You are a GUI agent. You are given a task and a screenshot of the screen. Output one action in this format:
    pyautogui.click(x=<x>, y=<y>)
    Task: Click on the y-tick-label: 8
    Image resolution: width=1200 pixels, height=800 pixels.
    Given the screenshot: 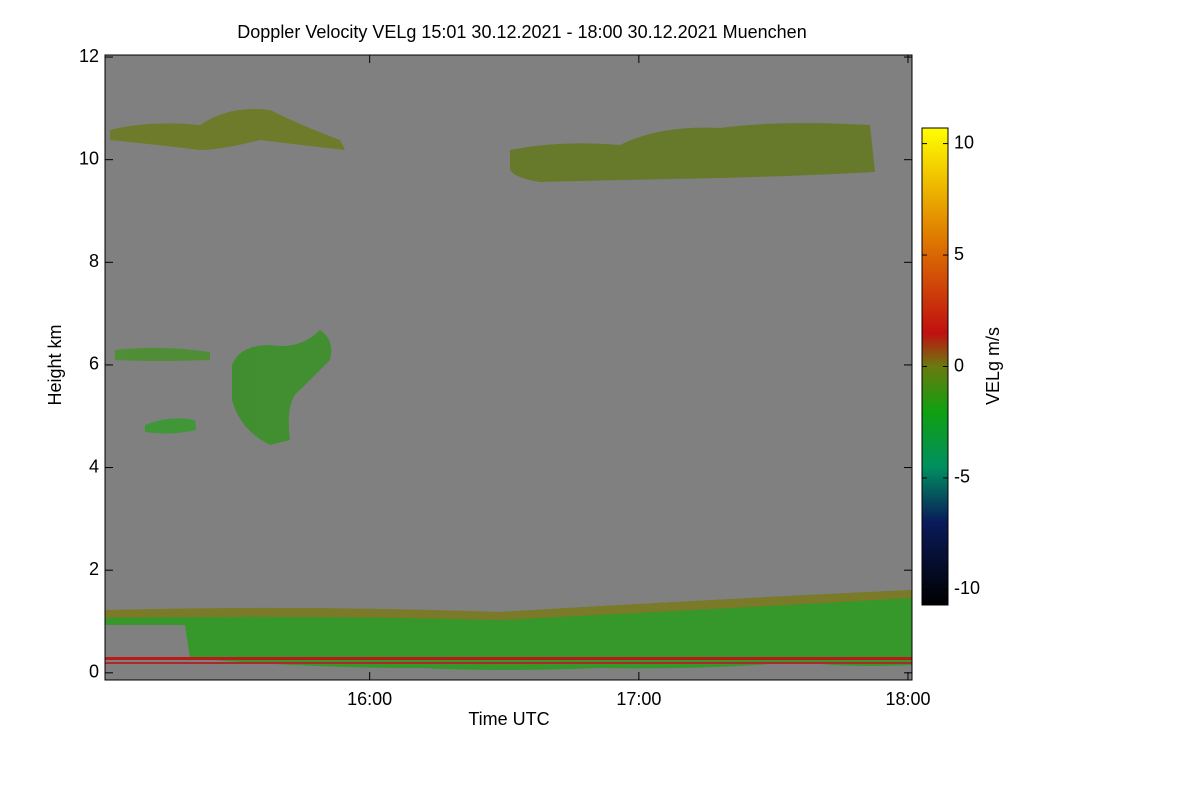 What is the action you would take?
    pyautogui.click(x=94, y=261)
    